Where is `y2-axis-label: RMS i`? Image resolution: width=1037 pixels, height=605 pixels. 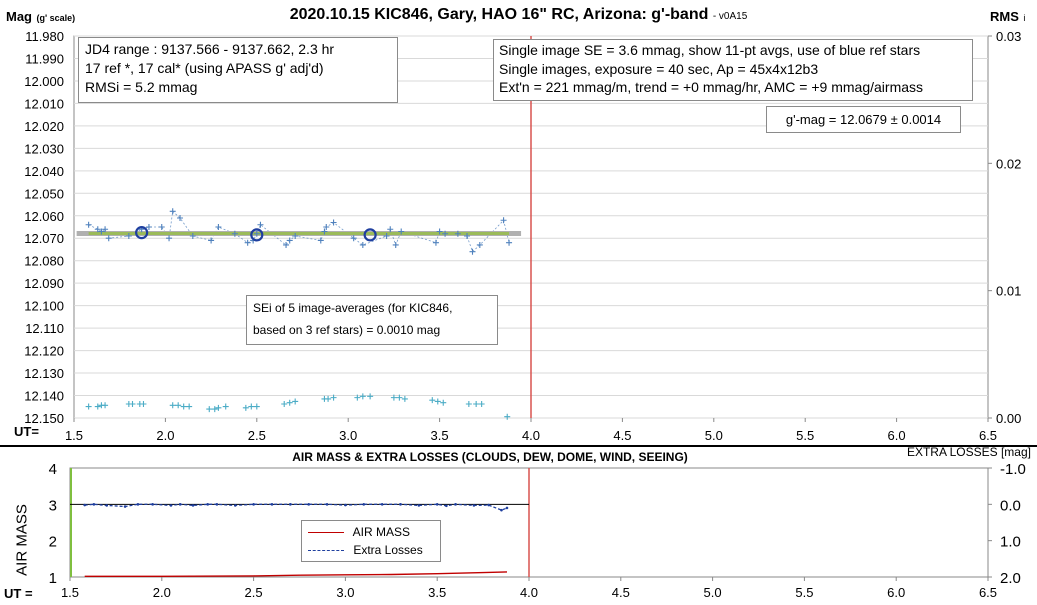
y2-axis-label: RMS i is located at coordinates (1007, 17).